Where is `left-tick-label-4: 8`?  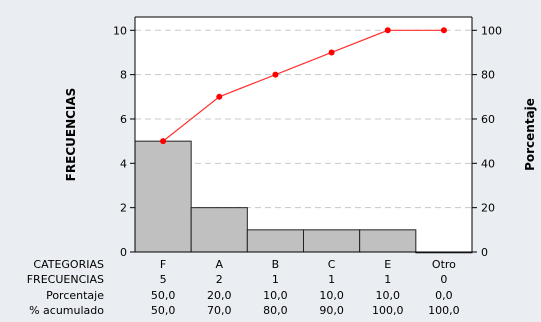
left-tick-label-4: 8 is located at coordinates (123, 75).